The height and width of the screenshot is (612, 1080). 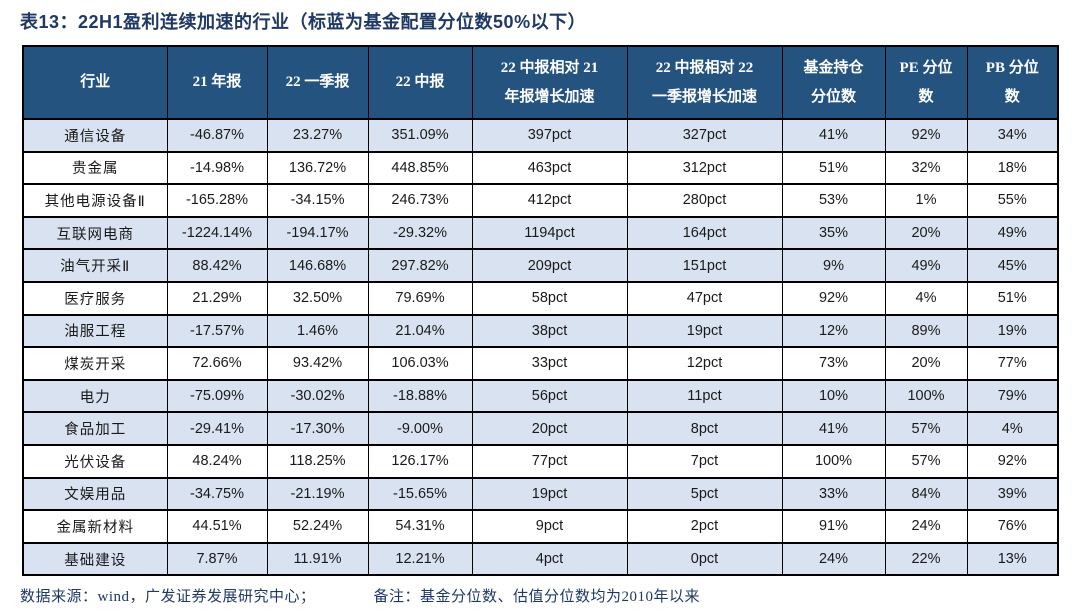 What do you see at coordinates (833, 559) in the screenshot?
I see `value-cell: 24%` at bounding box center [833, 559].